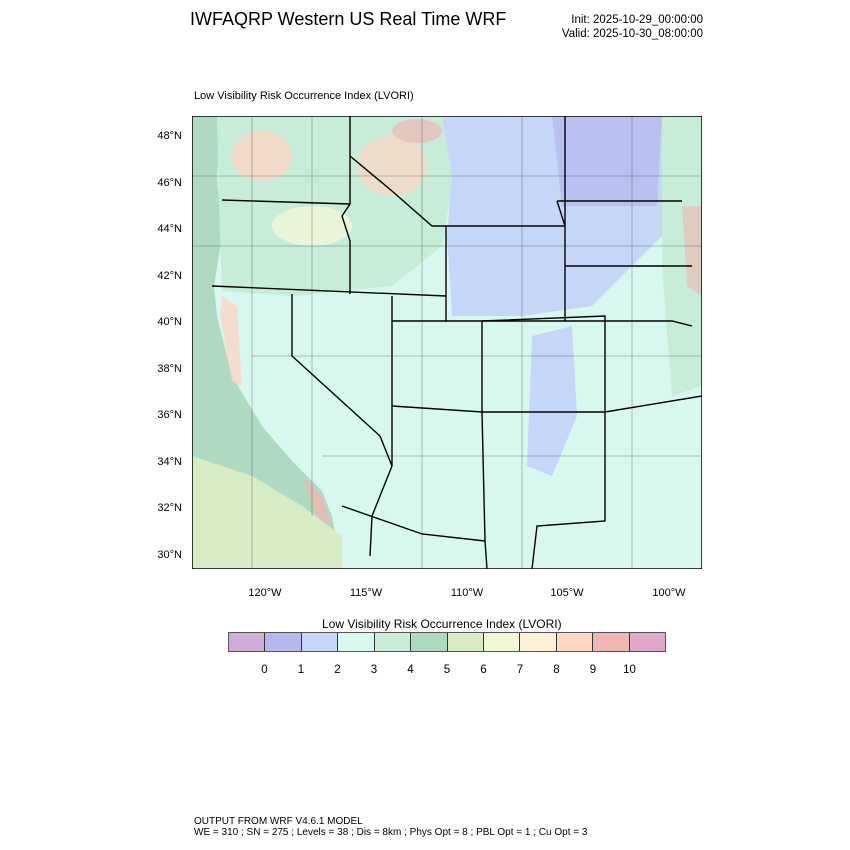 The image size is (850, 850). Describe the element at coordinates (265, 593) in the screenshot. I see `lon-label: 120°W` at that location.